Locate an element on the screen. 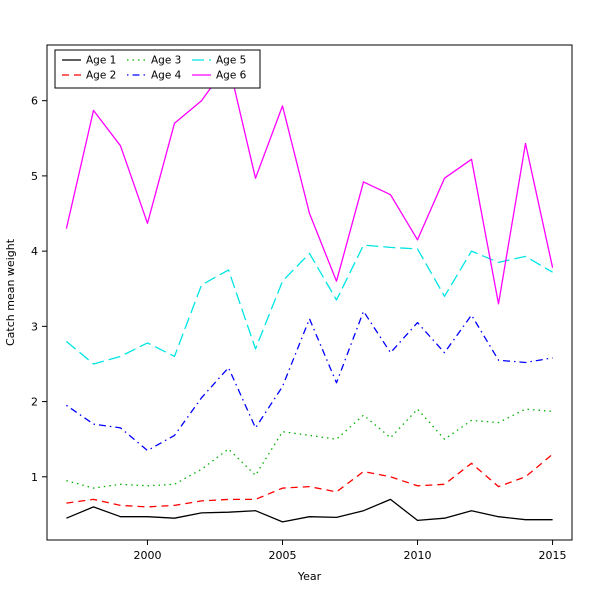 This screenshot has width=600, height=604. x-tick-label: 2010 is located at coordinates (418, 555).